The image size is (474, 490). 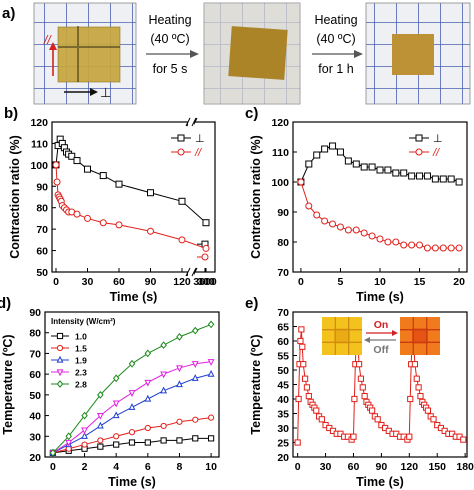 What do you see at coordinates (81, 385) in the screenshot?
I see `legend-label: 2.8` at bounding box center [81, 385].